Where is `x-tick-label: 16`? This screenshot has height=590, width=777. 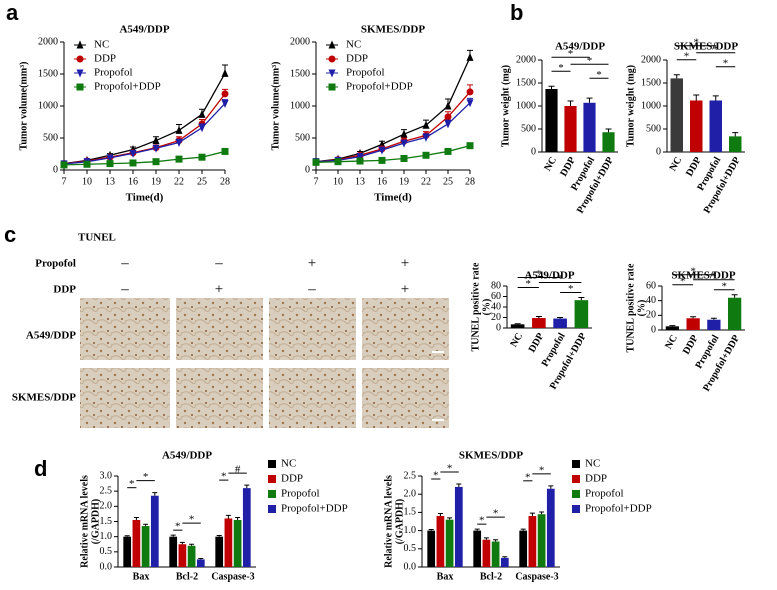 x-tick-label: 16 is located at coordinates (382, 181).